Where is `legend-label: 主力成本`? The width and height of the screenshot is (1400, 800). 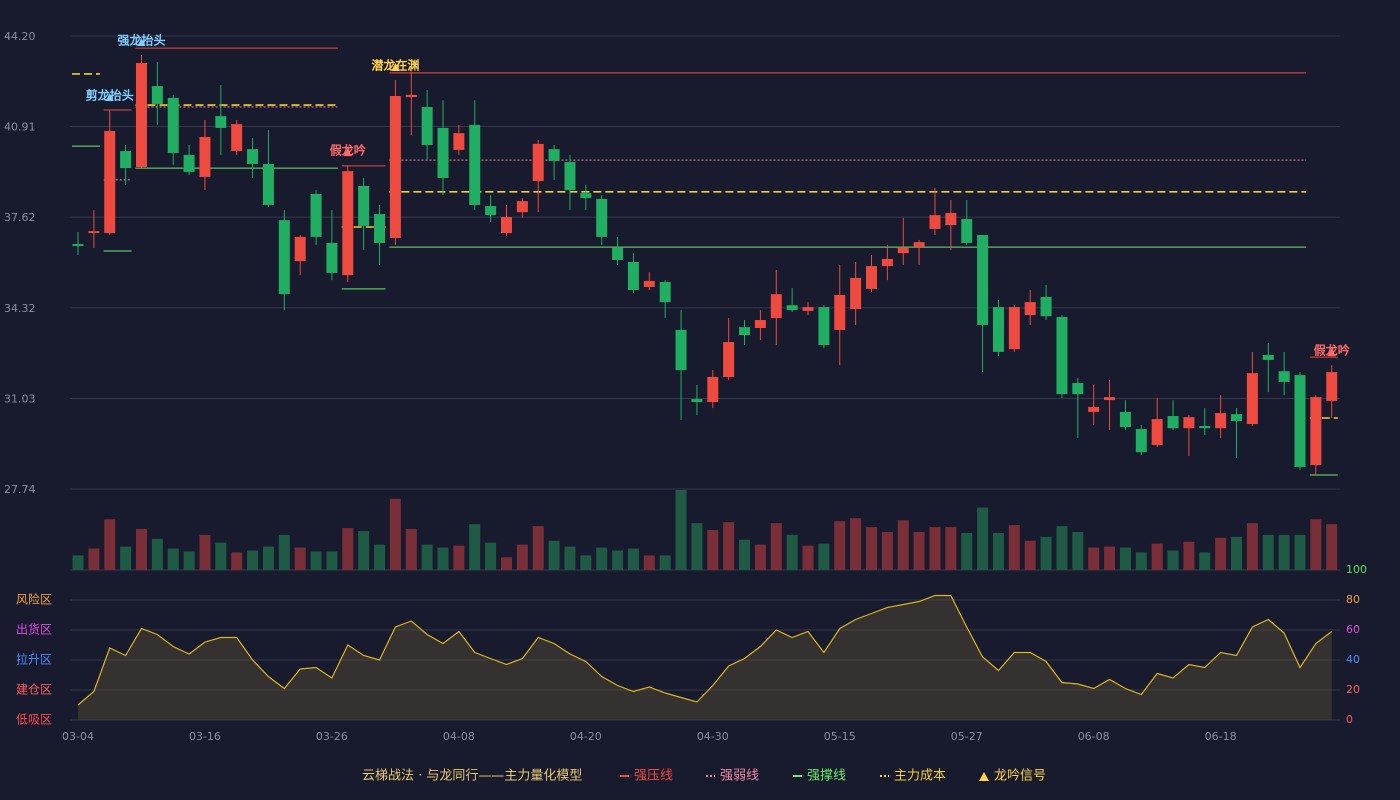
legend-label: 主力成本 is located at coordinates (920, 776).